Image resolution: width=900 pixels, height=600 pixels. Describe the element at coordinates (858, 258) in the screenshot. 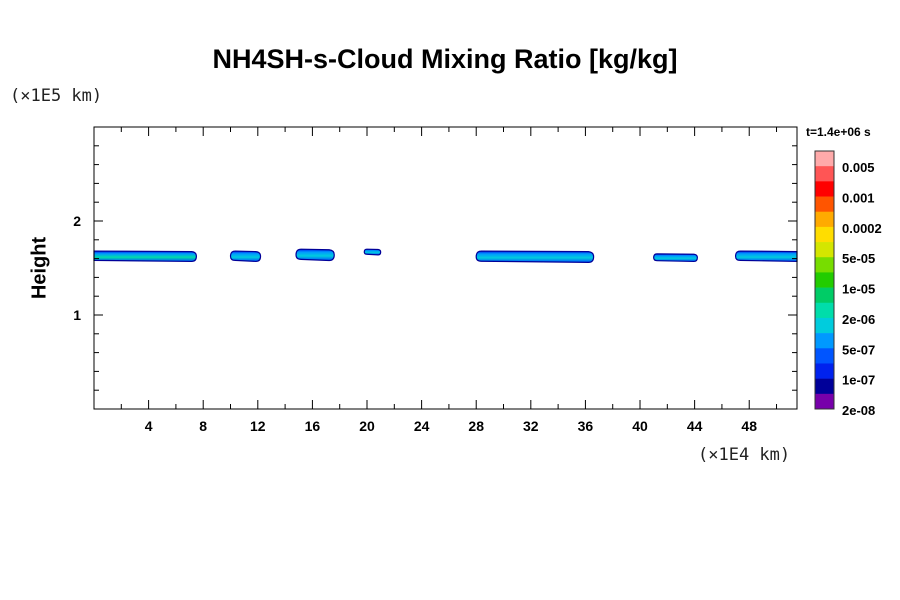

I see `colorbar-label: 5e-05` at that location.